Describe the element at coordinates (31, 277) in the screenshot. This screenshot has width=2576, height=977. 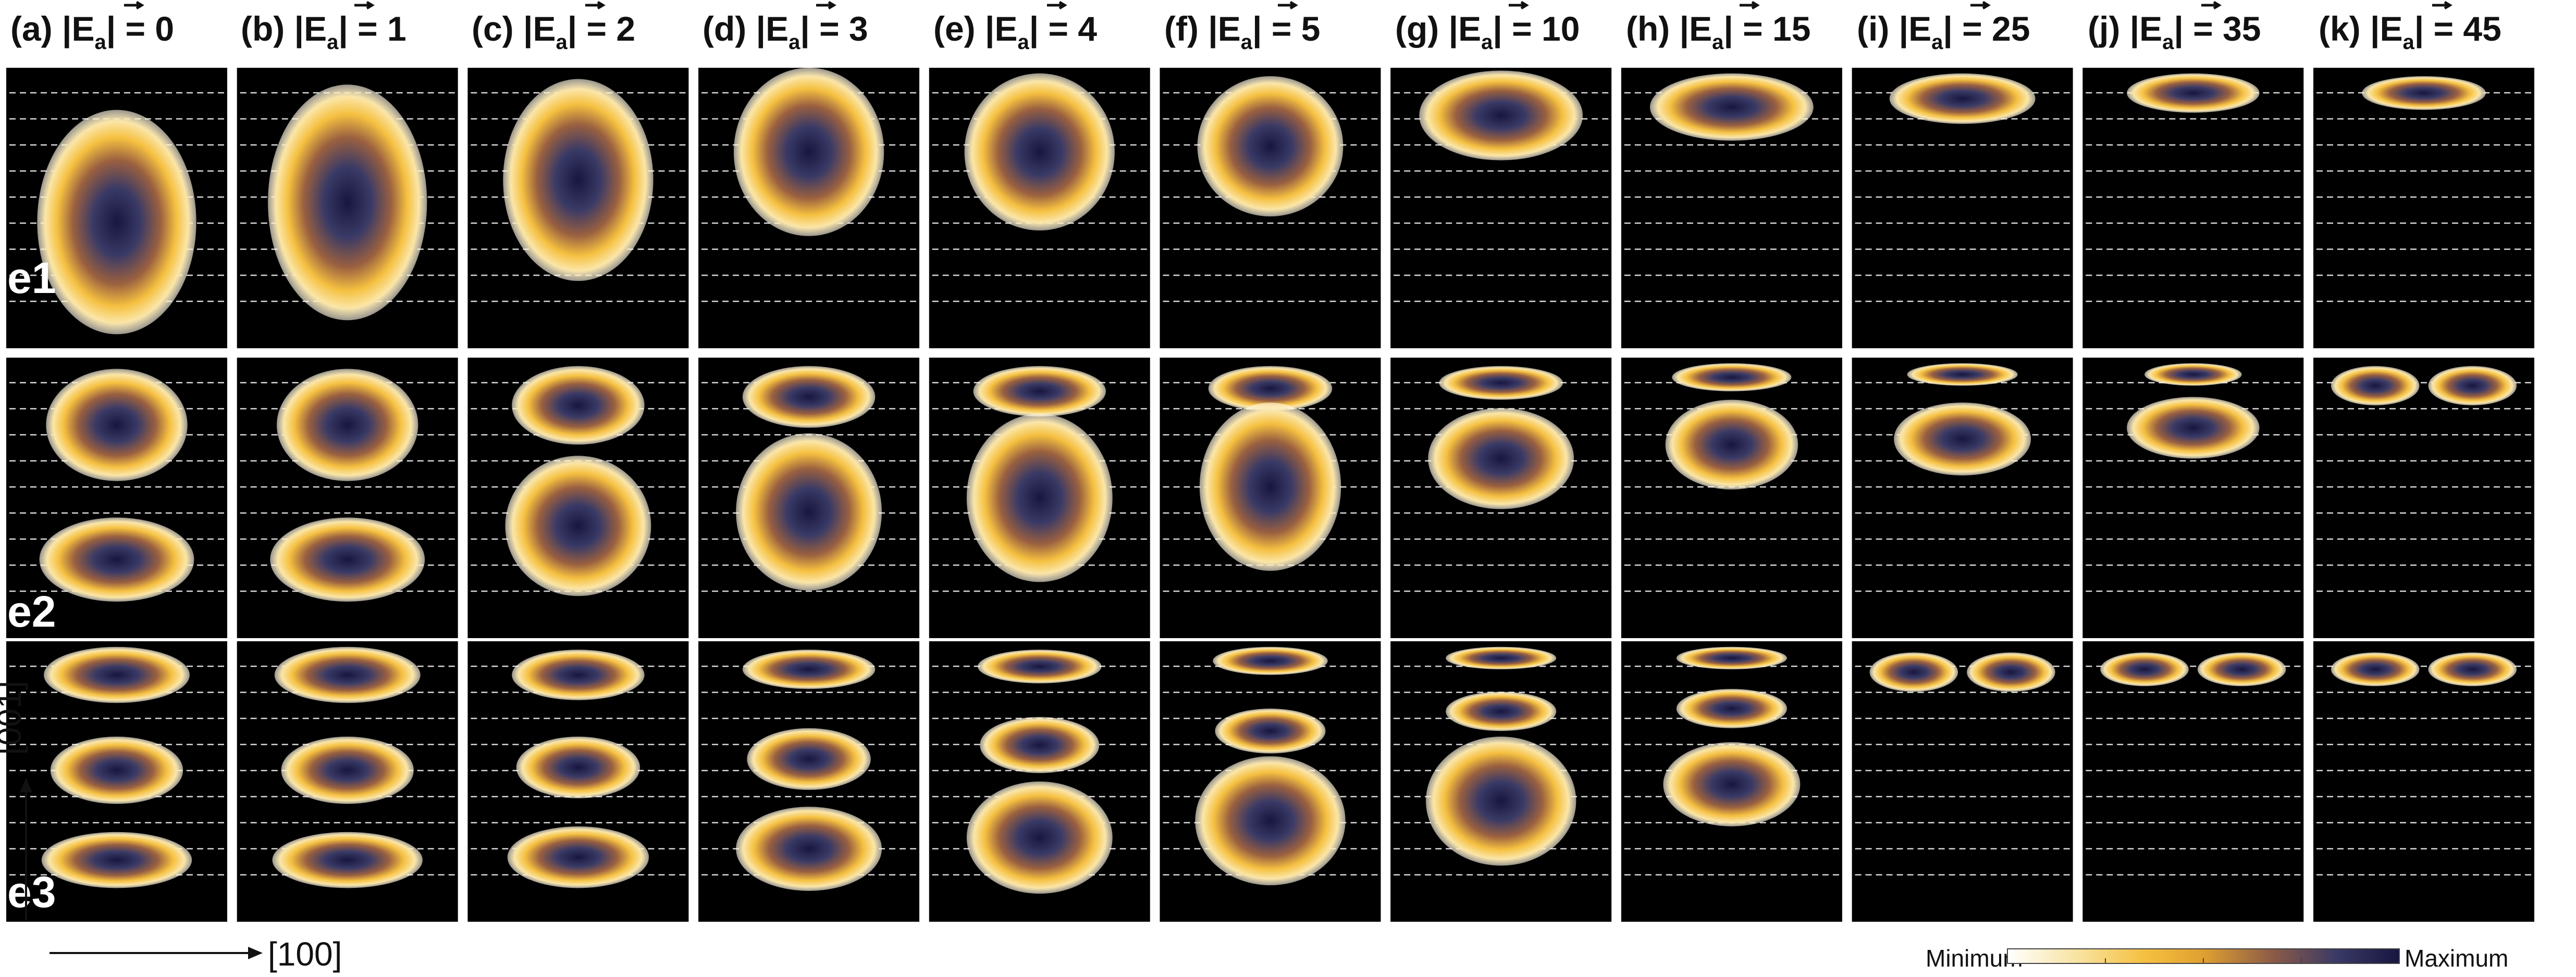
I see `row-label-e1: e1` at that location.